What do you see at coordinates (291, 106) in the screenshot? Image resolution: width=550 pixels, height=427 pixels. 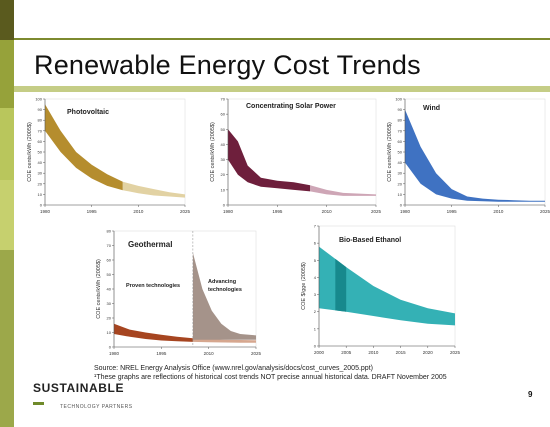 I see `chart-title: Concentrating Solar Power` at bounding box center [291, 106].